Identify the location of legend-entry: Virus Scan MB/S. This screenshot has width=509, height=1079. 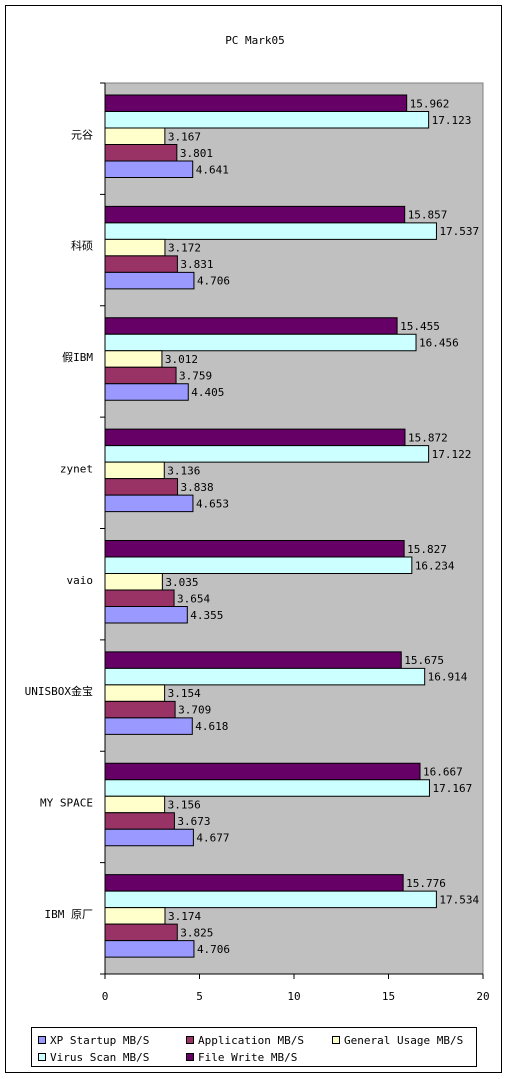
(93, 1057).